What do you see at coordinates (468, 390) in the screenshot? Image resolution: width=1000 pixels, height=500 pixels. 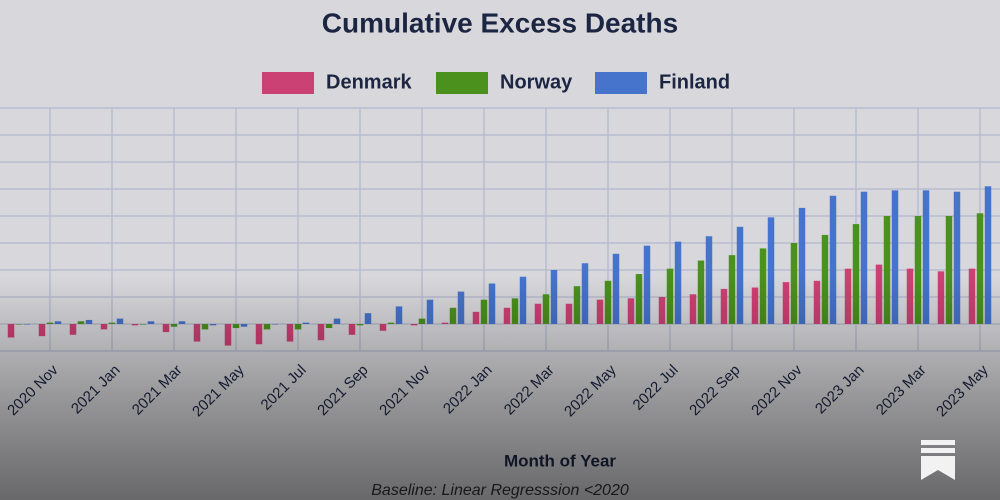 I see `x-tick-label: 2022 Jan` at bounding box center [468, 390].